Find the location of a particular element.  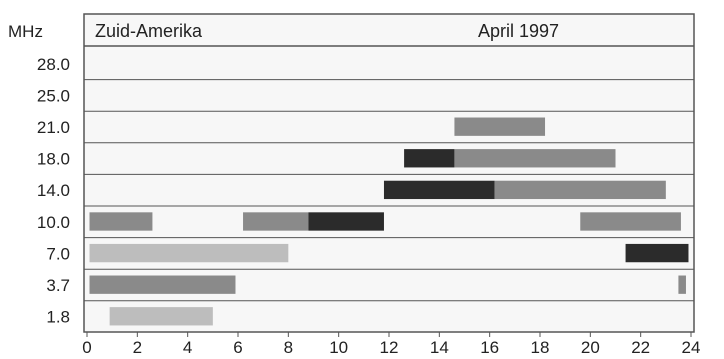

x-tick-label: 12 is located at coordinates (389, 347).